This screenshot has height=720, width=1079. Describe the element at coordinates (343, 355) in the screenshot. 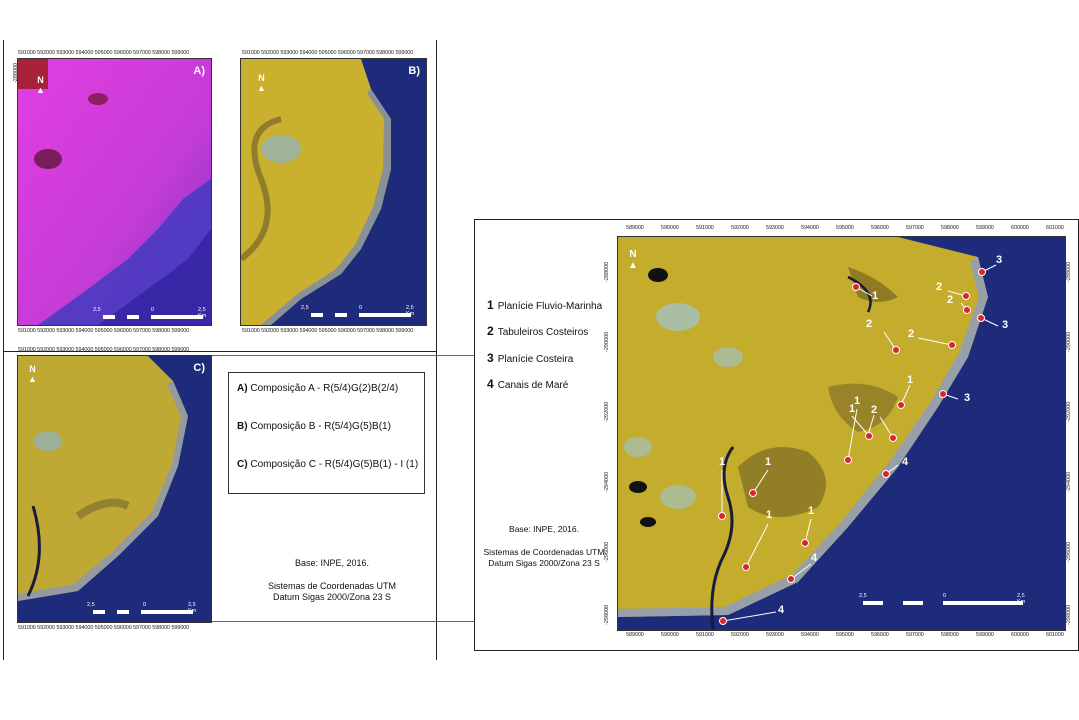

I see `connector-line-top` at that location.